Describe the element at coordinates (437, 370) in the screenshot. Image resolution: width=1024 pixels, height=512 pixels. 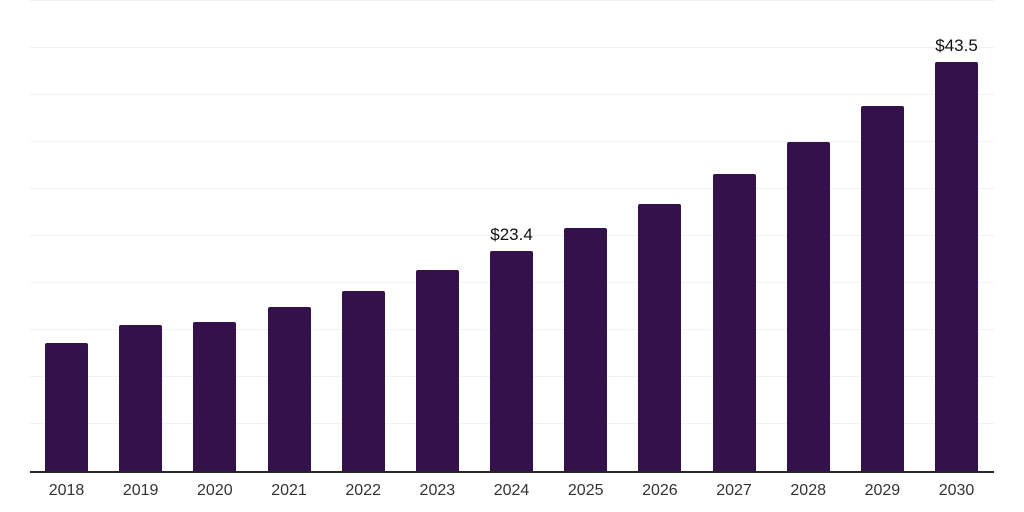
I see `bar-2023` at that location.